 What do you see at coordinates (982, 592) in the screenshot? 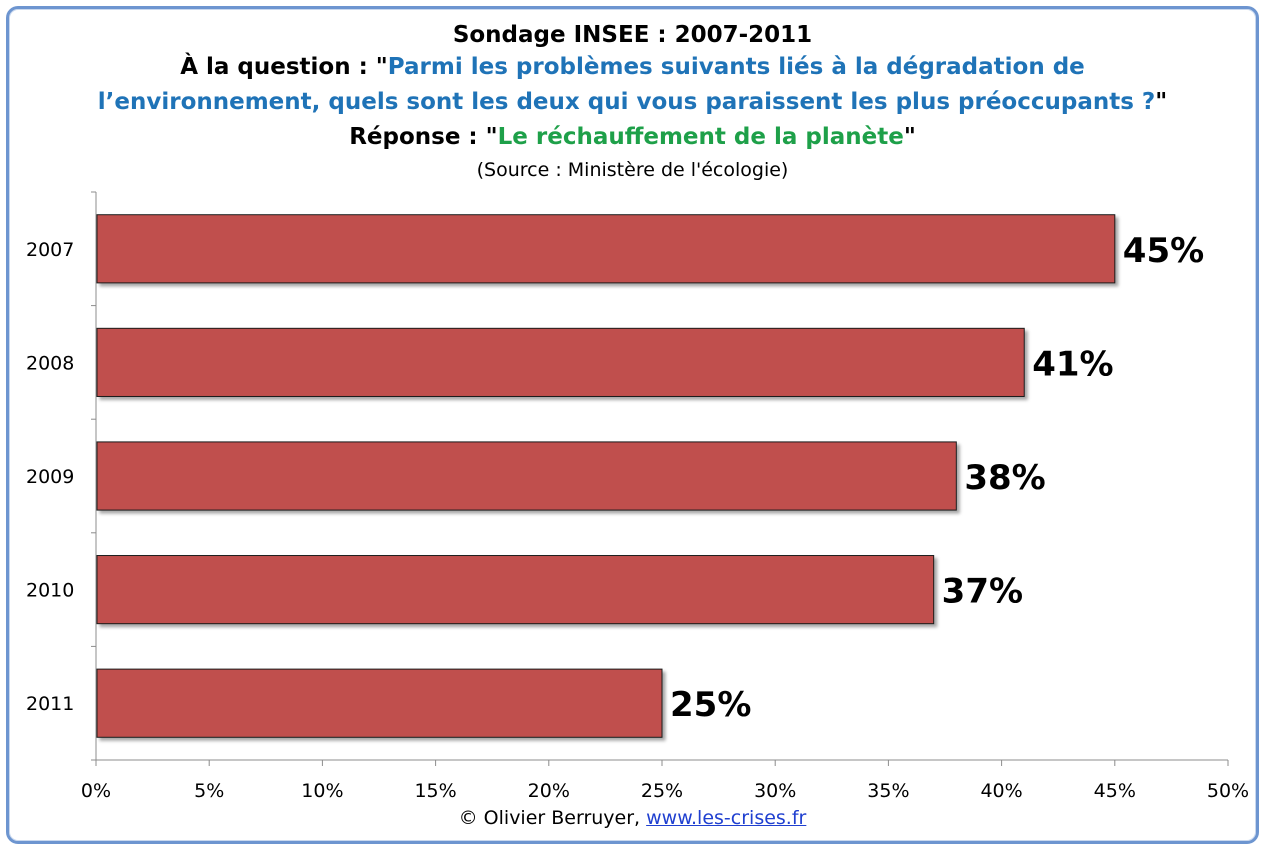
I see `data-label-2010: 37%` at bounding box center [982, 592].